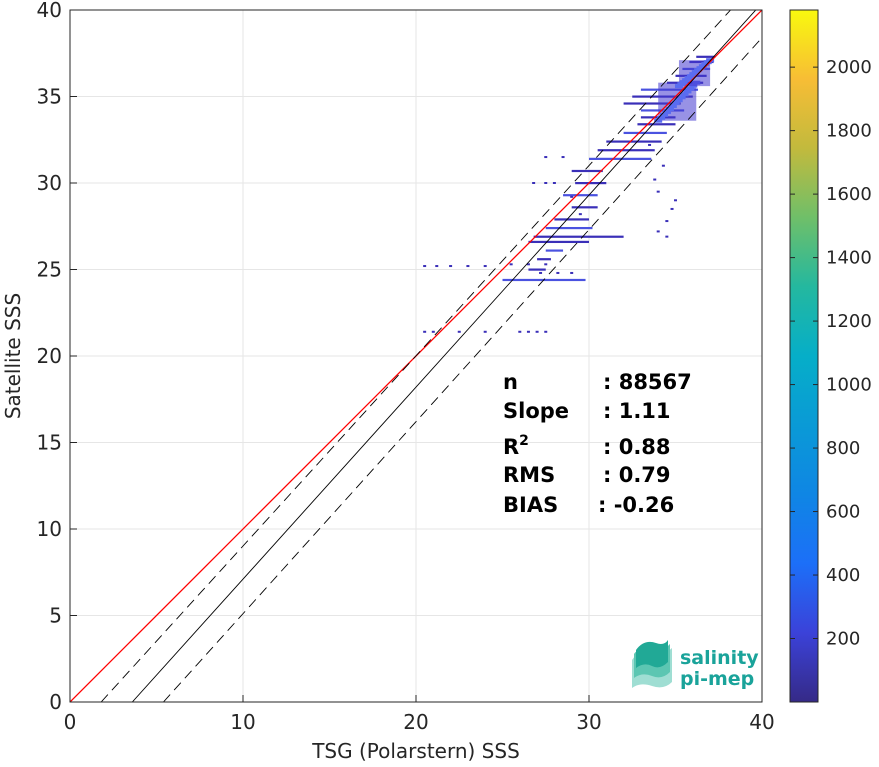 The width and height of the screenshot is (879, 767). Describe the element at coordinates (588, 722) in the screenshot. I see `x-tick-label: 30` at that location.